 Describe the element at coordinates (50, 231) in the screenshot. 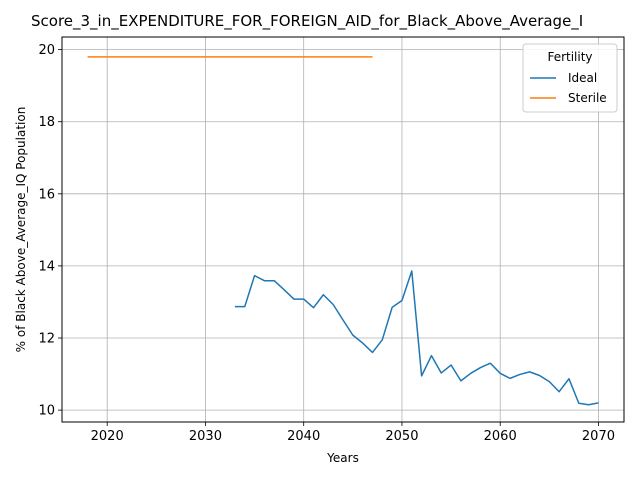

I see `y-axis-ticks: 10 12 14 16 18 20` at that location.